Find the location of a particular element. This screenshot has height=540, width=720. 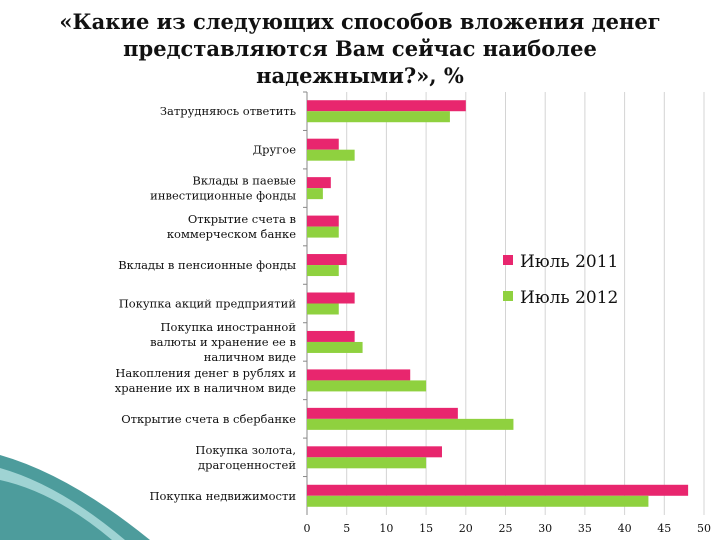

x-tick-label: 5 is located at coordinates (346, 528).